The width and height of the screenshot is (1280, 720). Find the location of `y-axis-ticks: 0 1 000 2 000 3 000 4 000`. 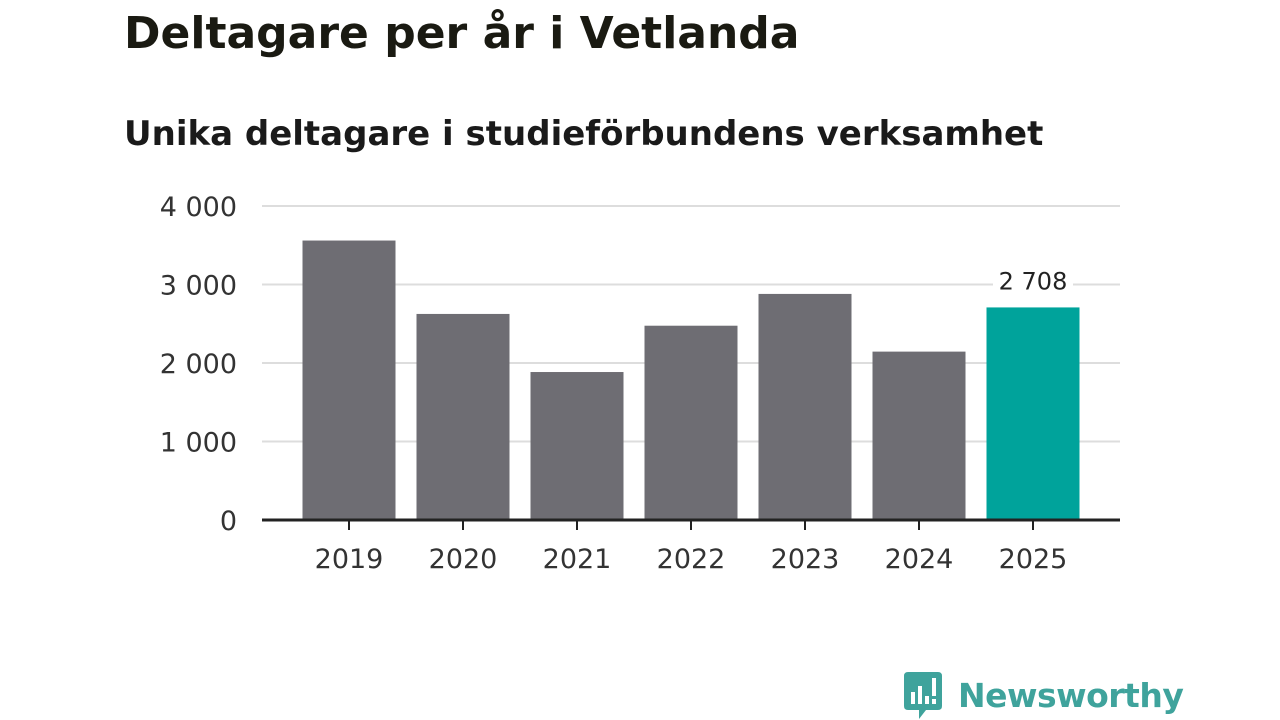

y-axis-ticks: 0 1 000 2 000 3 000 4 000 is located at coordinates (198, 364).